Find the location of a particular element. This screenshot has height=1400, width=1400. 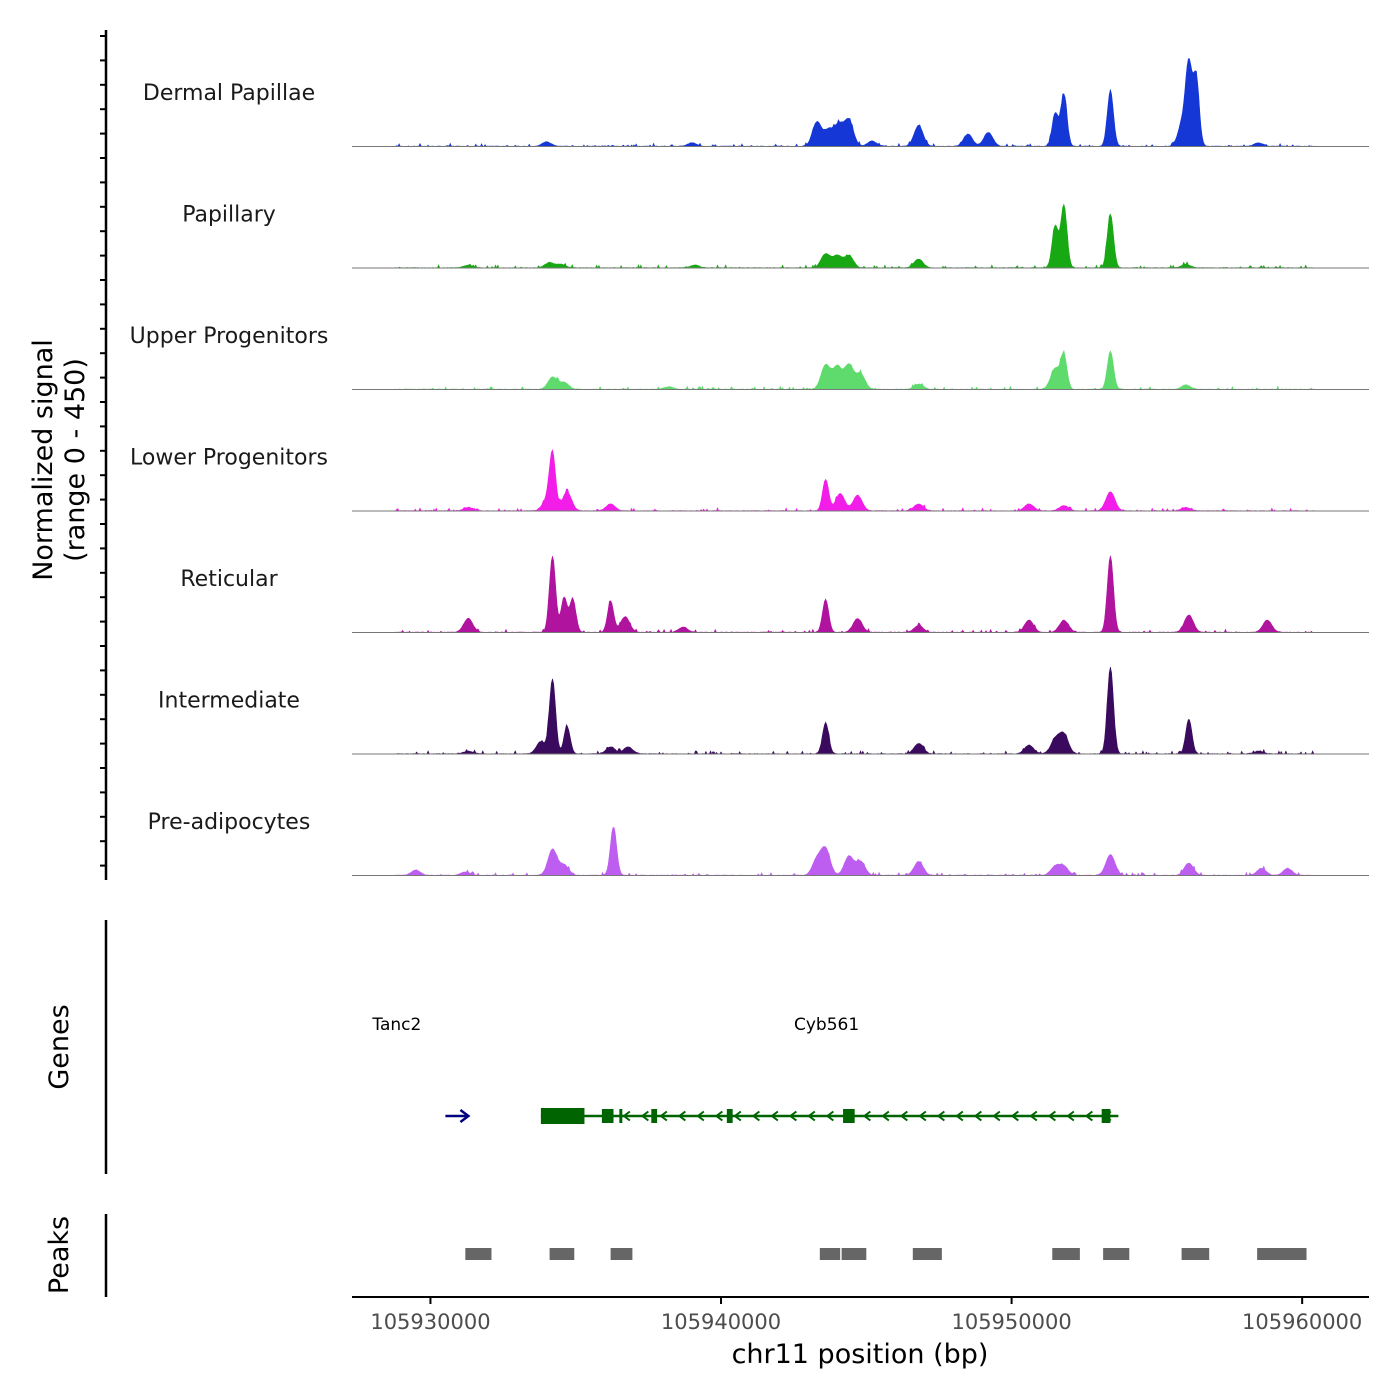

coverage-y-ticks is located at coordinates (103, 451).